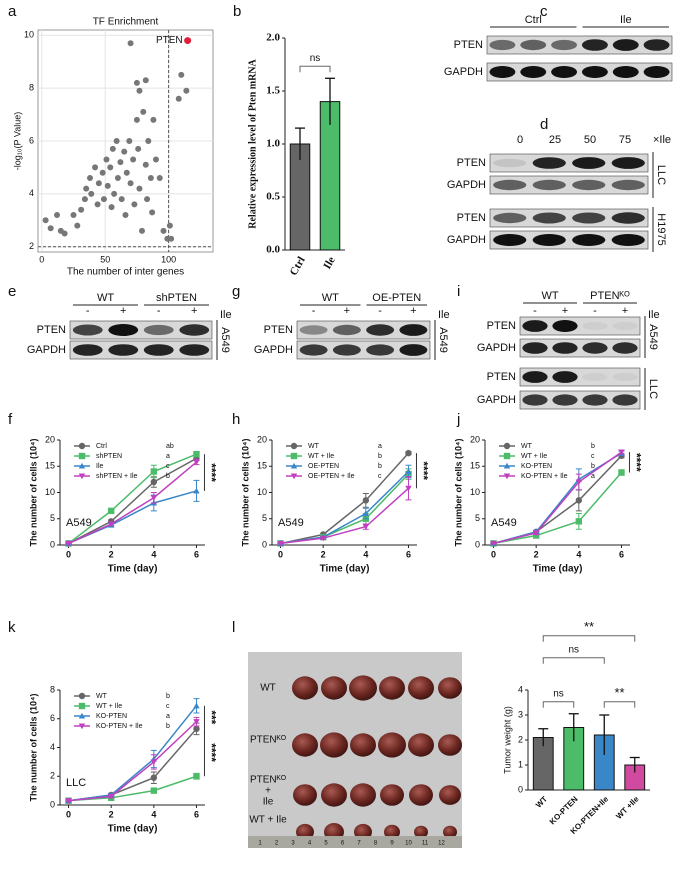  What do you see at coordinates (168, 259) in the screenshot?
I see `x-tick-label: 100` at bounding box center [168, 259].